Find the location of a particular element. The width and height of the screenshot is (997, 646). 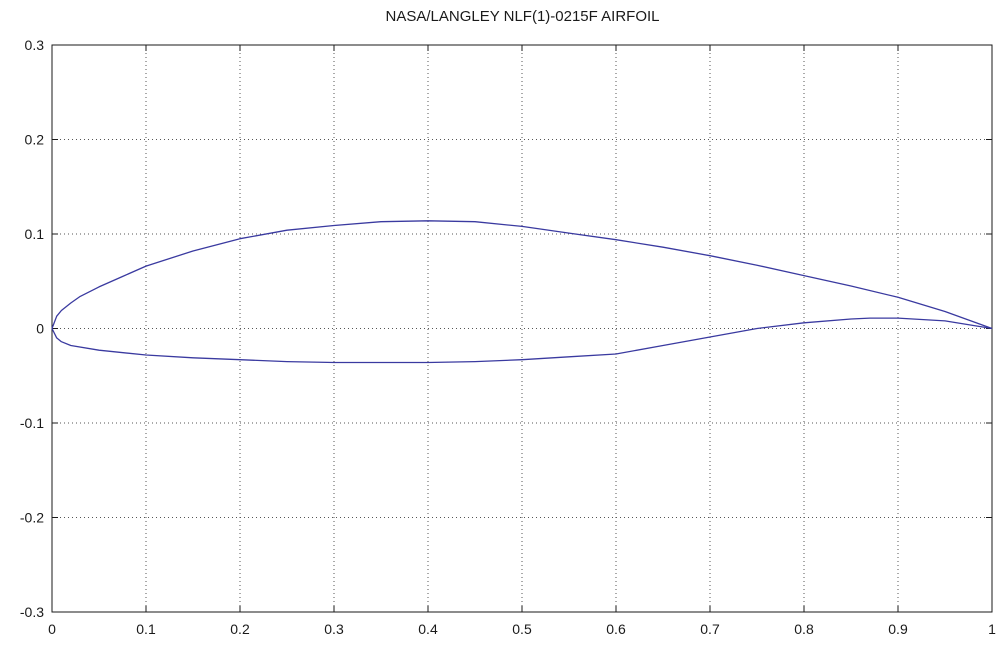

y-tick-label: 0.2 is located at coordinates (35, 140).